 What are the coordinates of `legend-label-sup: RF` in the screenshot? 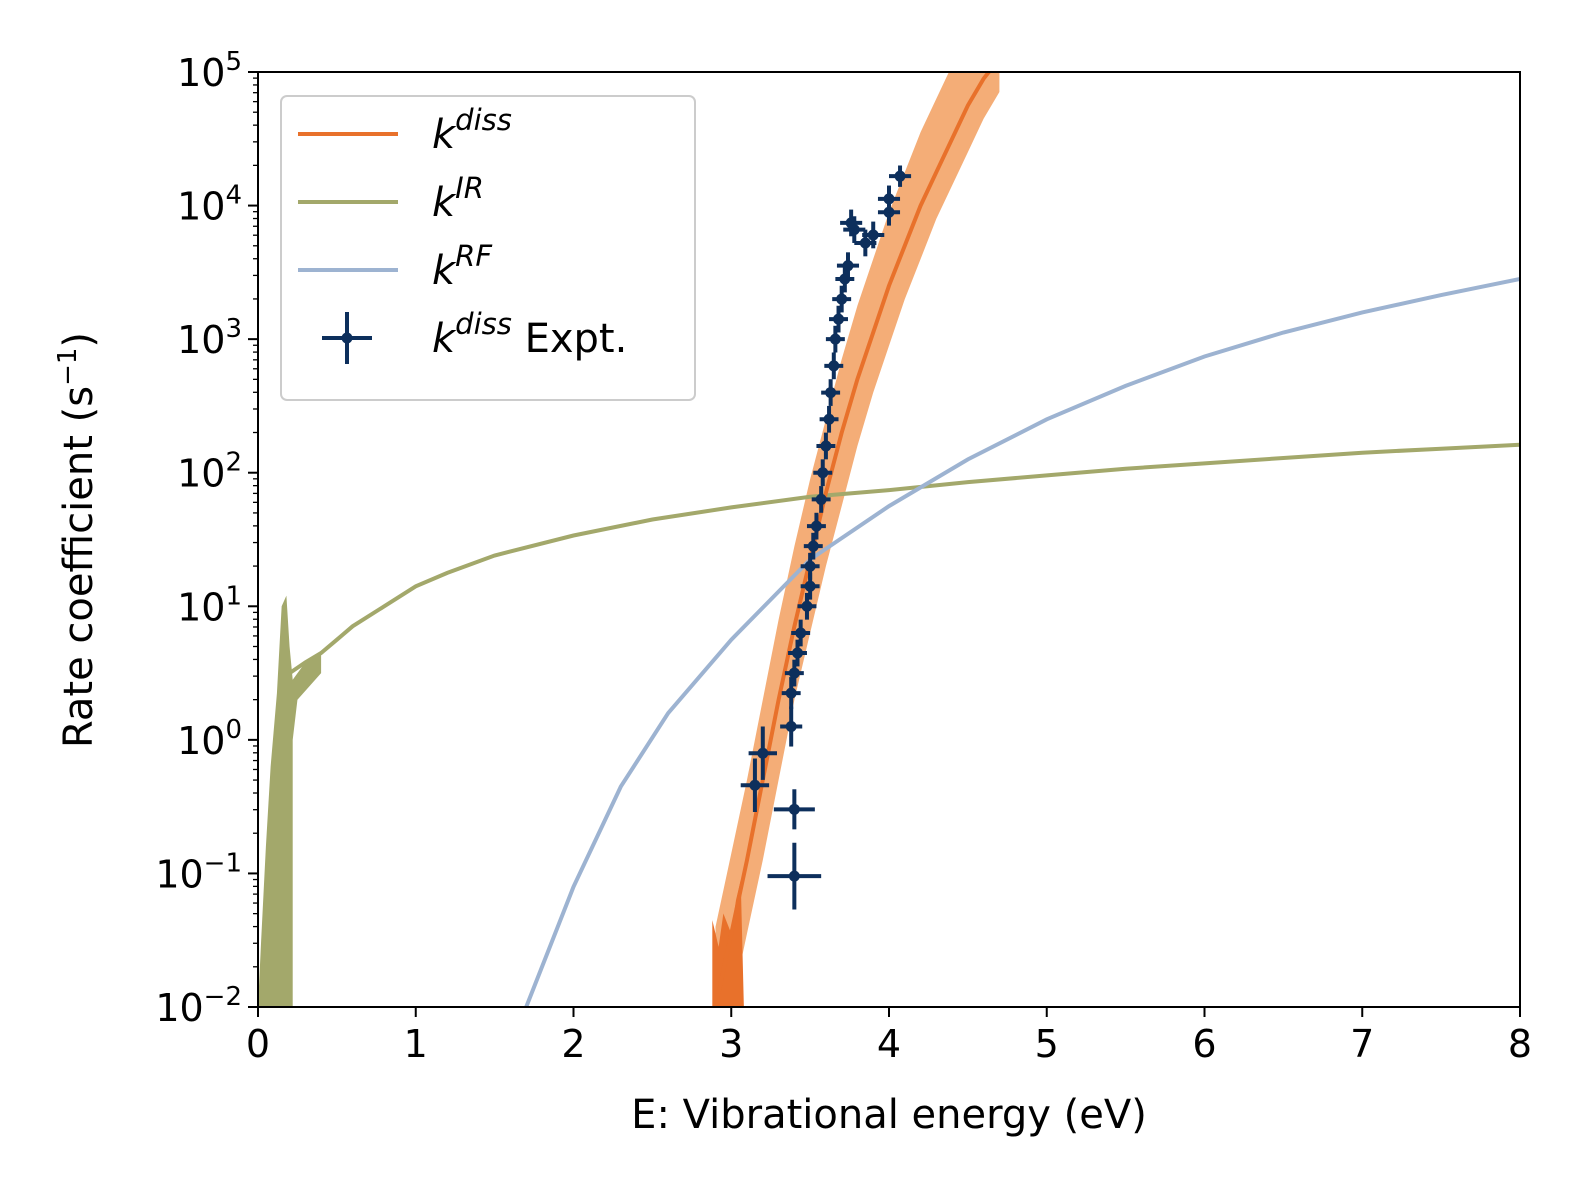 It's located at (474, 256).